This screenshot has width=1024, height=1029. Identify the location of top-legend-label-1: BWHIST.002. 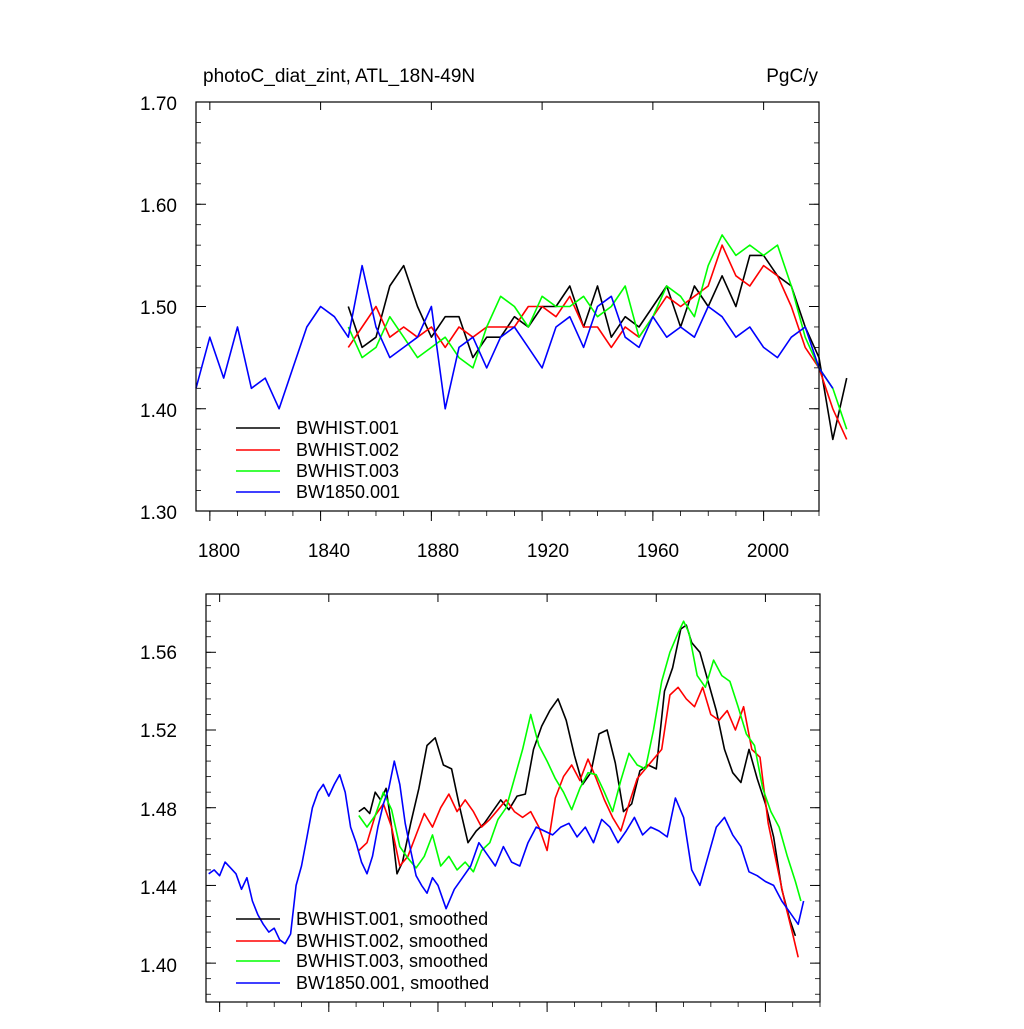
(347, 450).